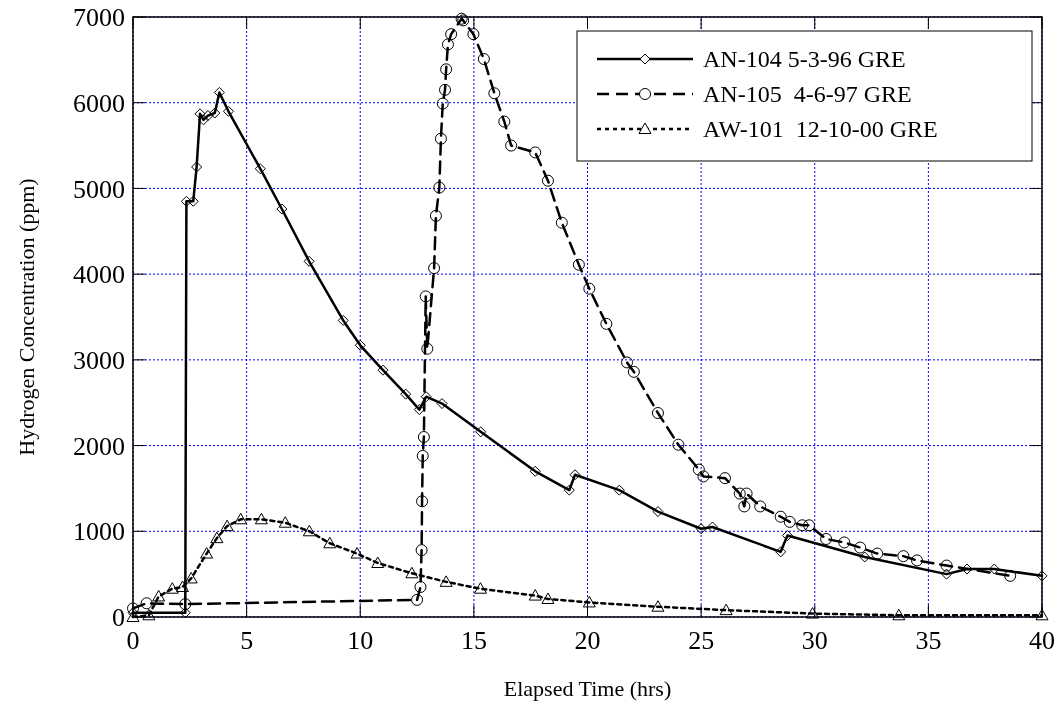  Describe the element at coordinates (99, 446) in the screenshot. I see `y-tick-label: 2000` at that location.